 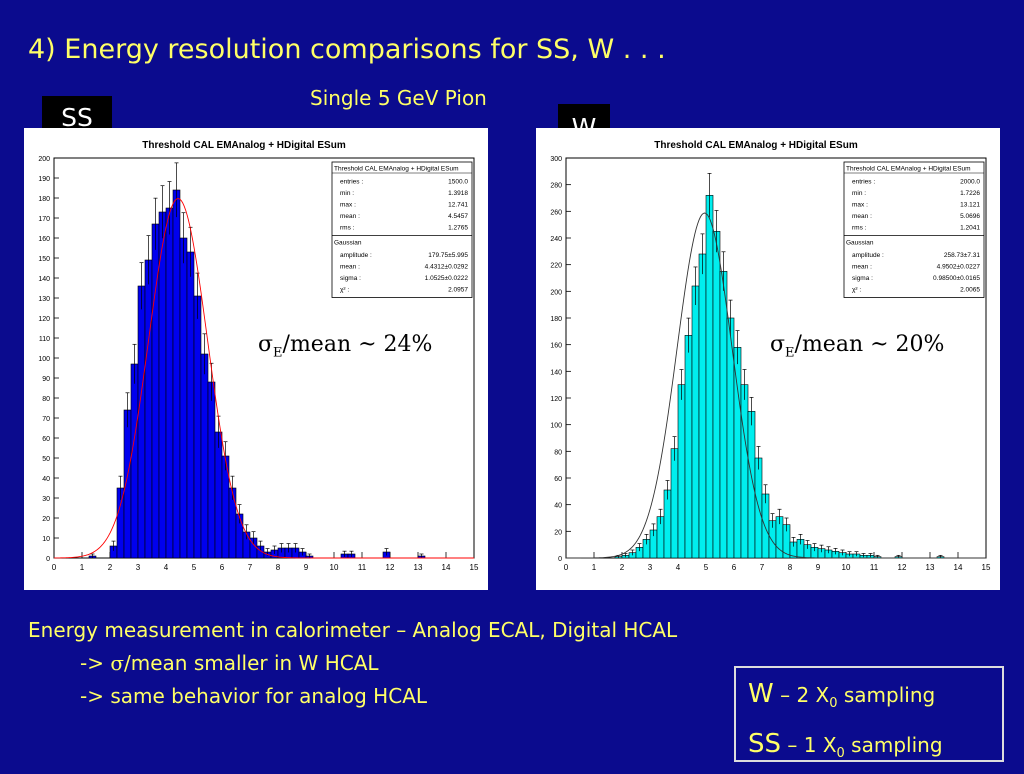 I want to click on y-tick-label: 170, so click(x=44, y=219).